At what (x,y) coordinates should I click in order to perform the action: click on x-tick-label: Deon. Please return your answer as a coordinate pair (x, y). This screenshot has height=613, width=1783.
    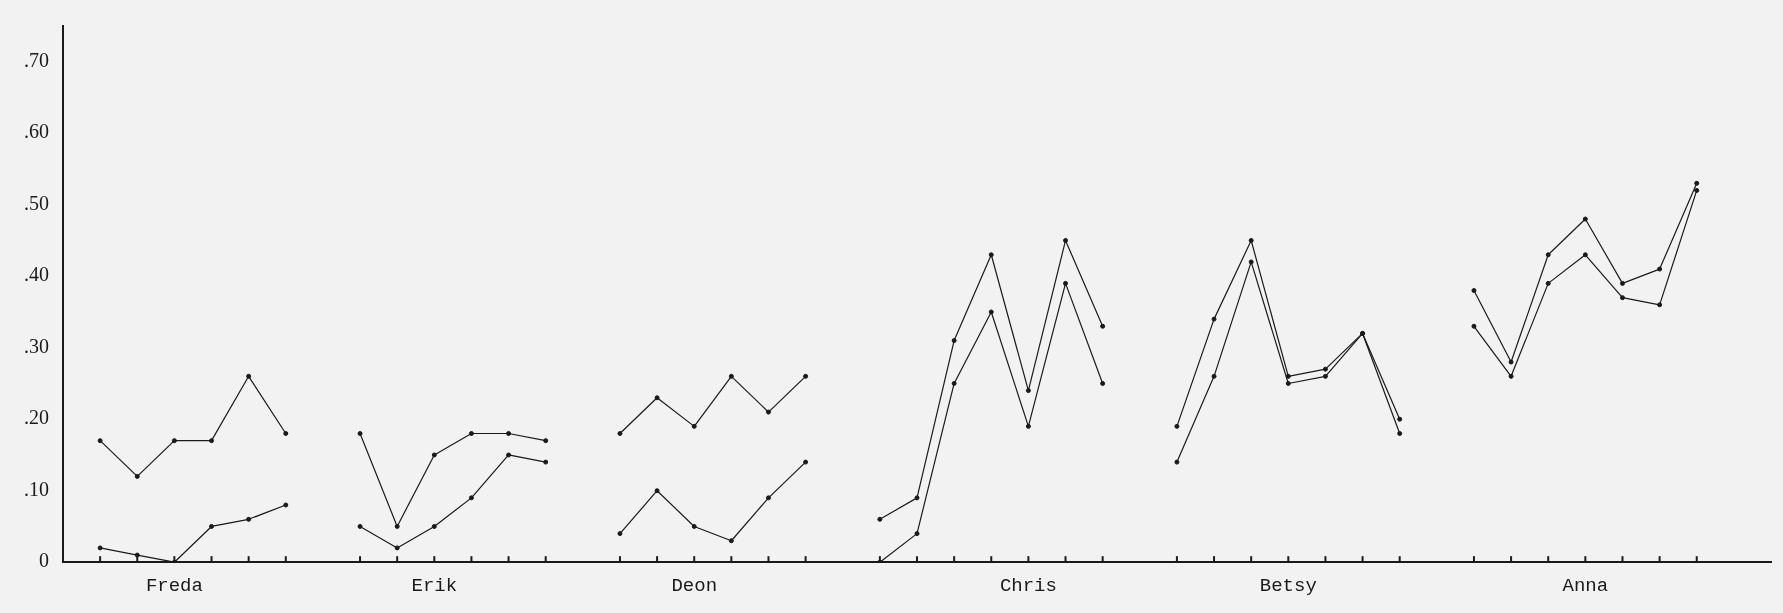
    Looking at the image, I should click on (694, 585).